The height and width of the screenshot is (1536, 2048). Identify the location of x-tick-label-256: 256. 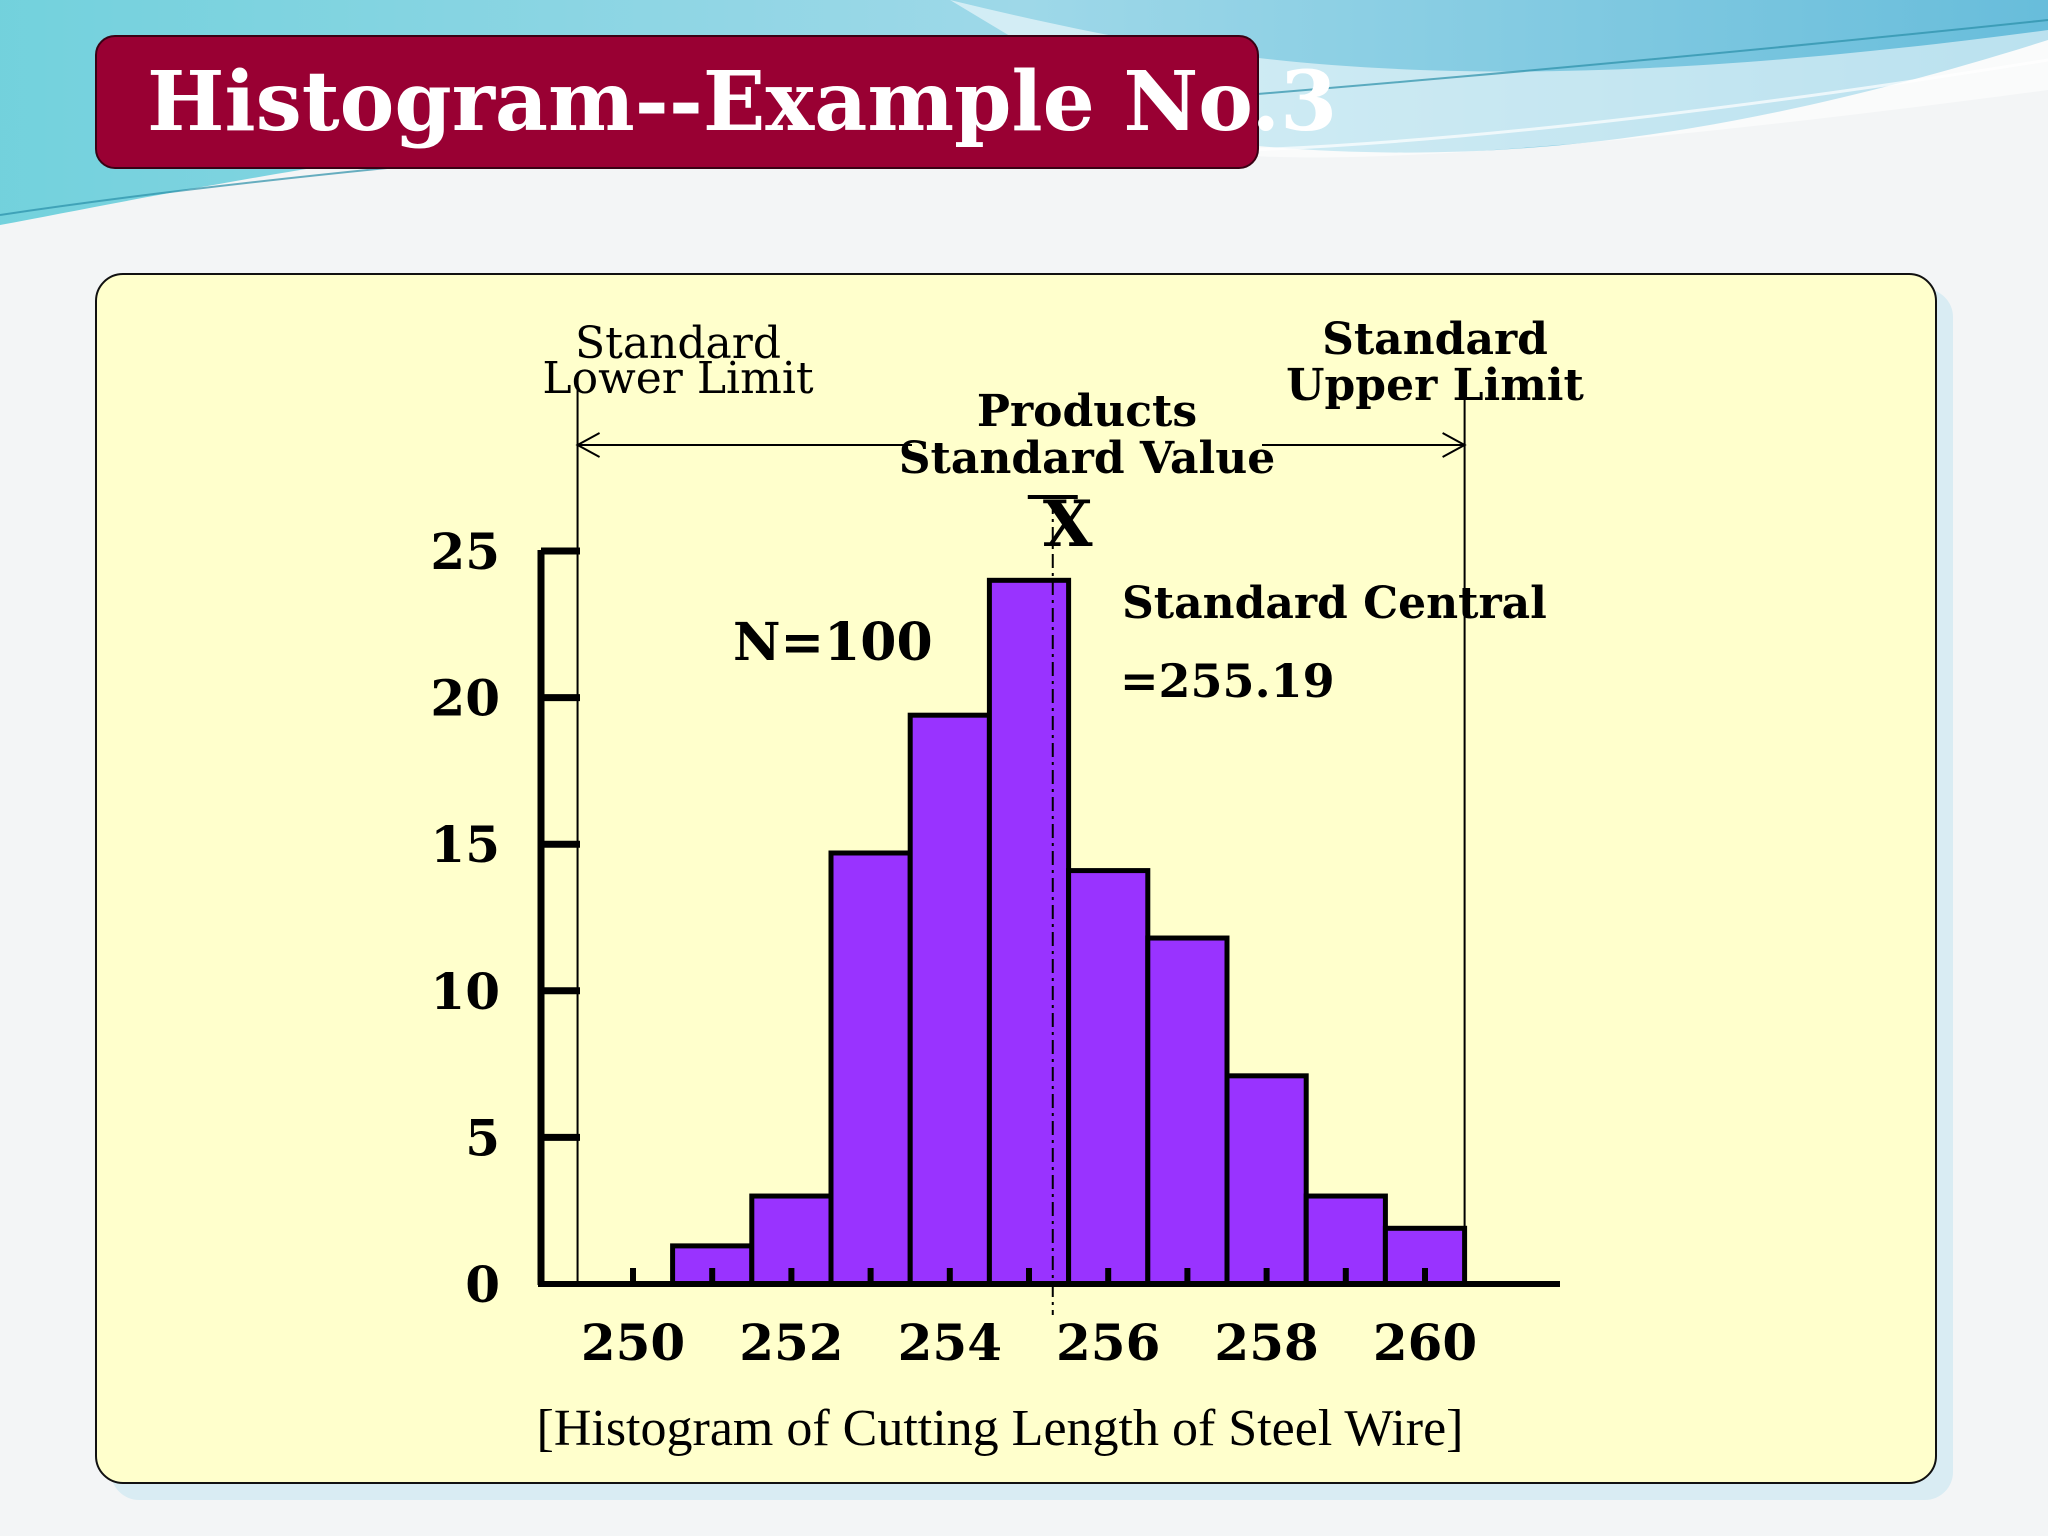
(1108, 1342).